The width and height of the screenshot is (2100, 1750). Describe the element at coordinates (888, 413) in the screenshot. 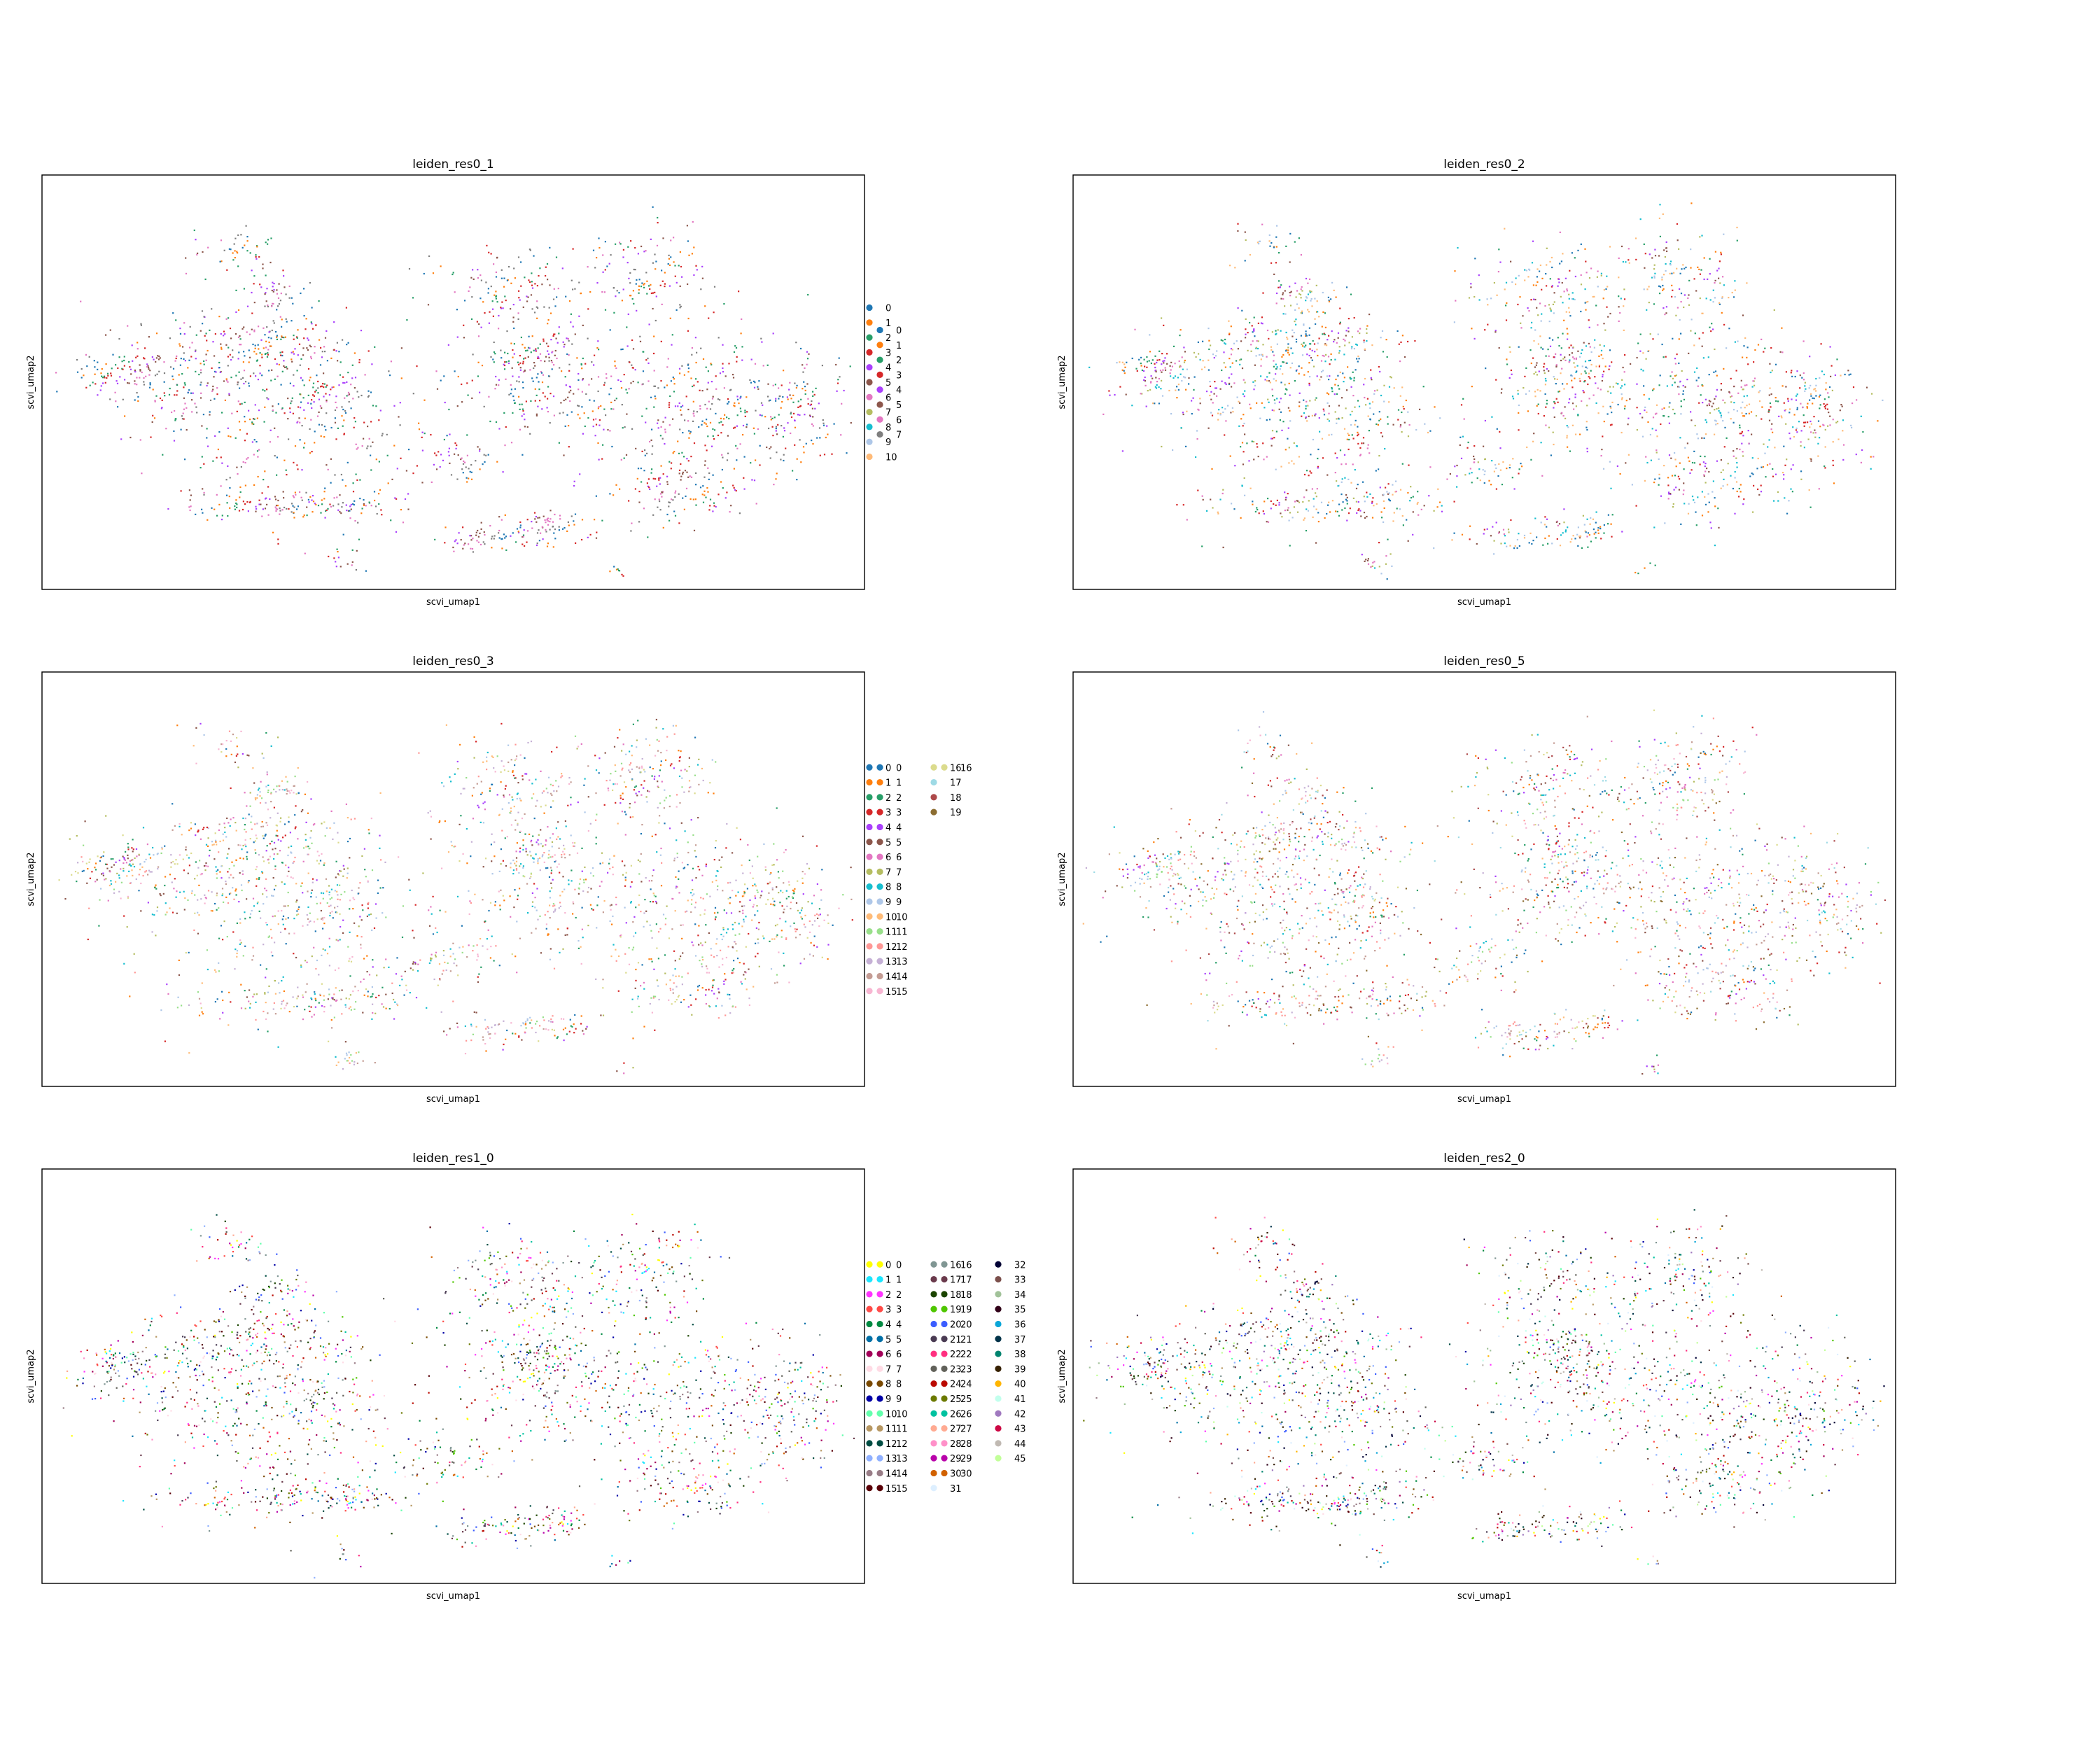

I see `legend-label: 7` at that location.